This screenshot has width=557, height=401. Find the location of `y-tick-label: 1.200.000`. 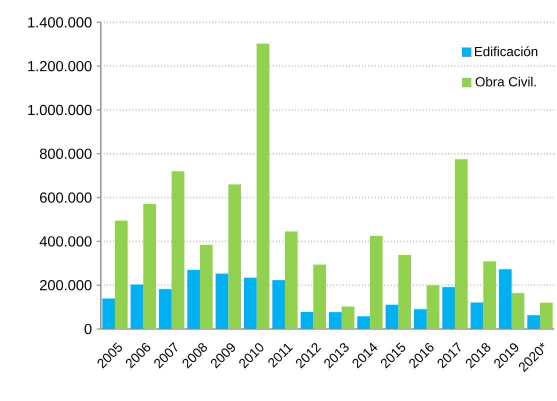

y-tick-label: 1.200.000 is located at coordinates (60, 66).